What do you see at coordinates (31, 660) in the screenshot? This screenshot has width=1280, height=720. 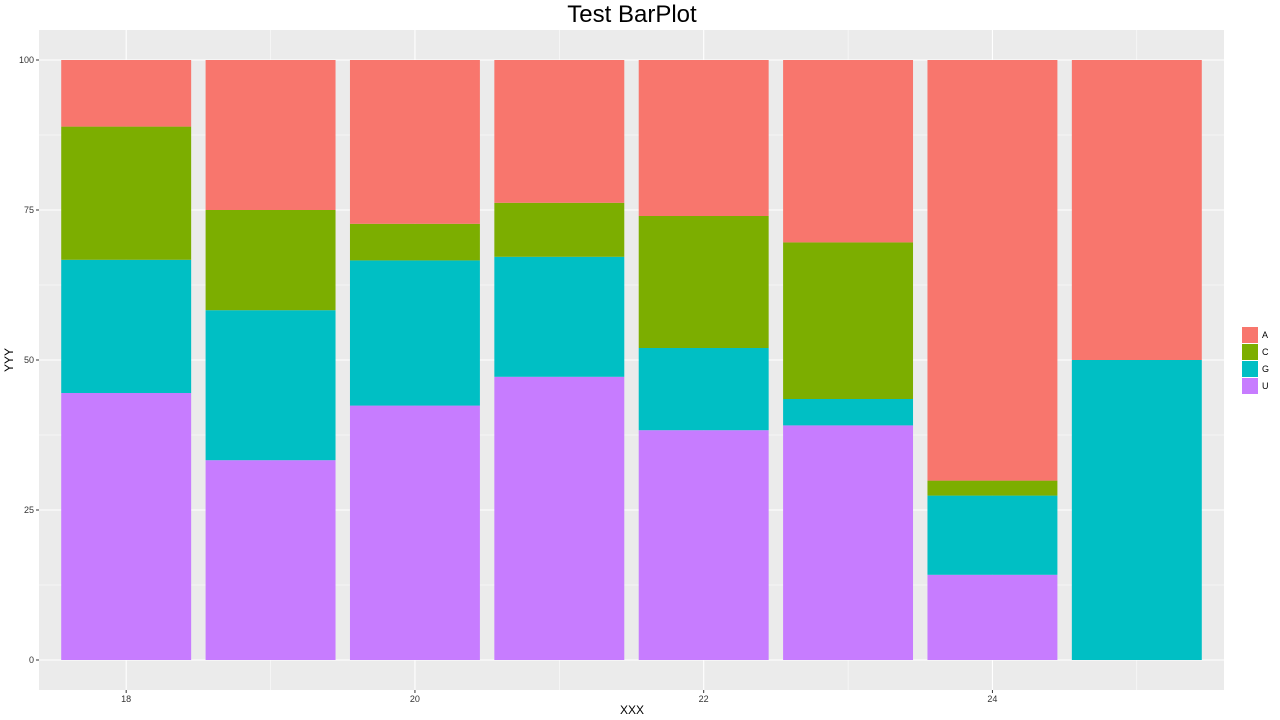 I see `y-tick-label: 0` at bounding box center [31, 660].